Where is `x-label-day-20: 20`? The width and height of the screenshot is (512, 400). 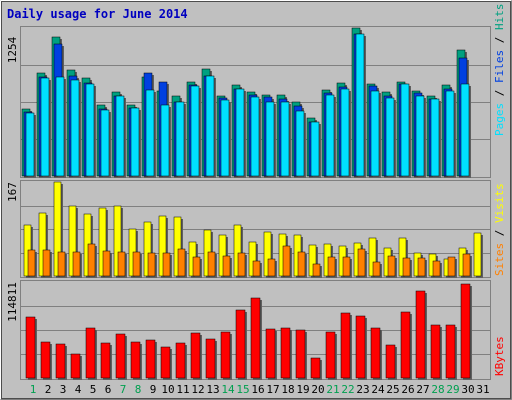
x-label-day-20: 20 is located at coordinates (317, 389).